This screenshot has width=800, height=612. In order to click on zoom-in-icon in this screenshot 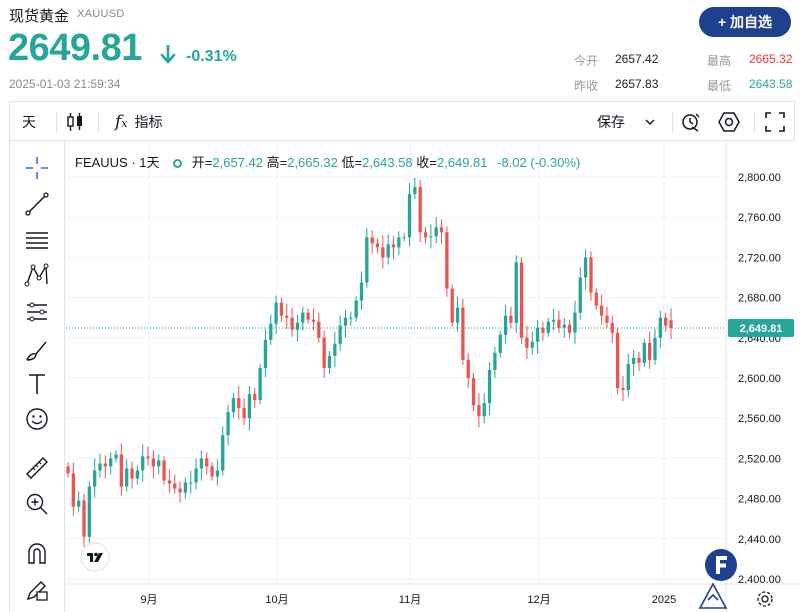, I will do `click(37, 504)`.